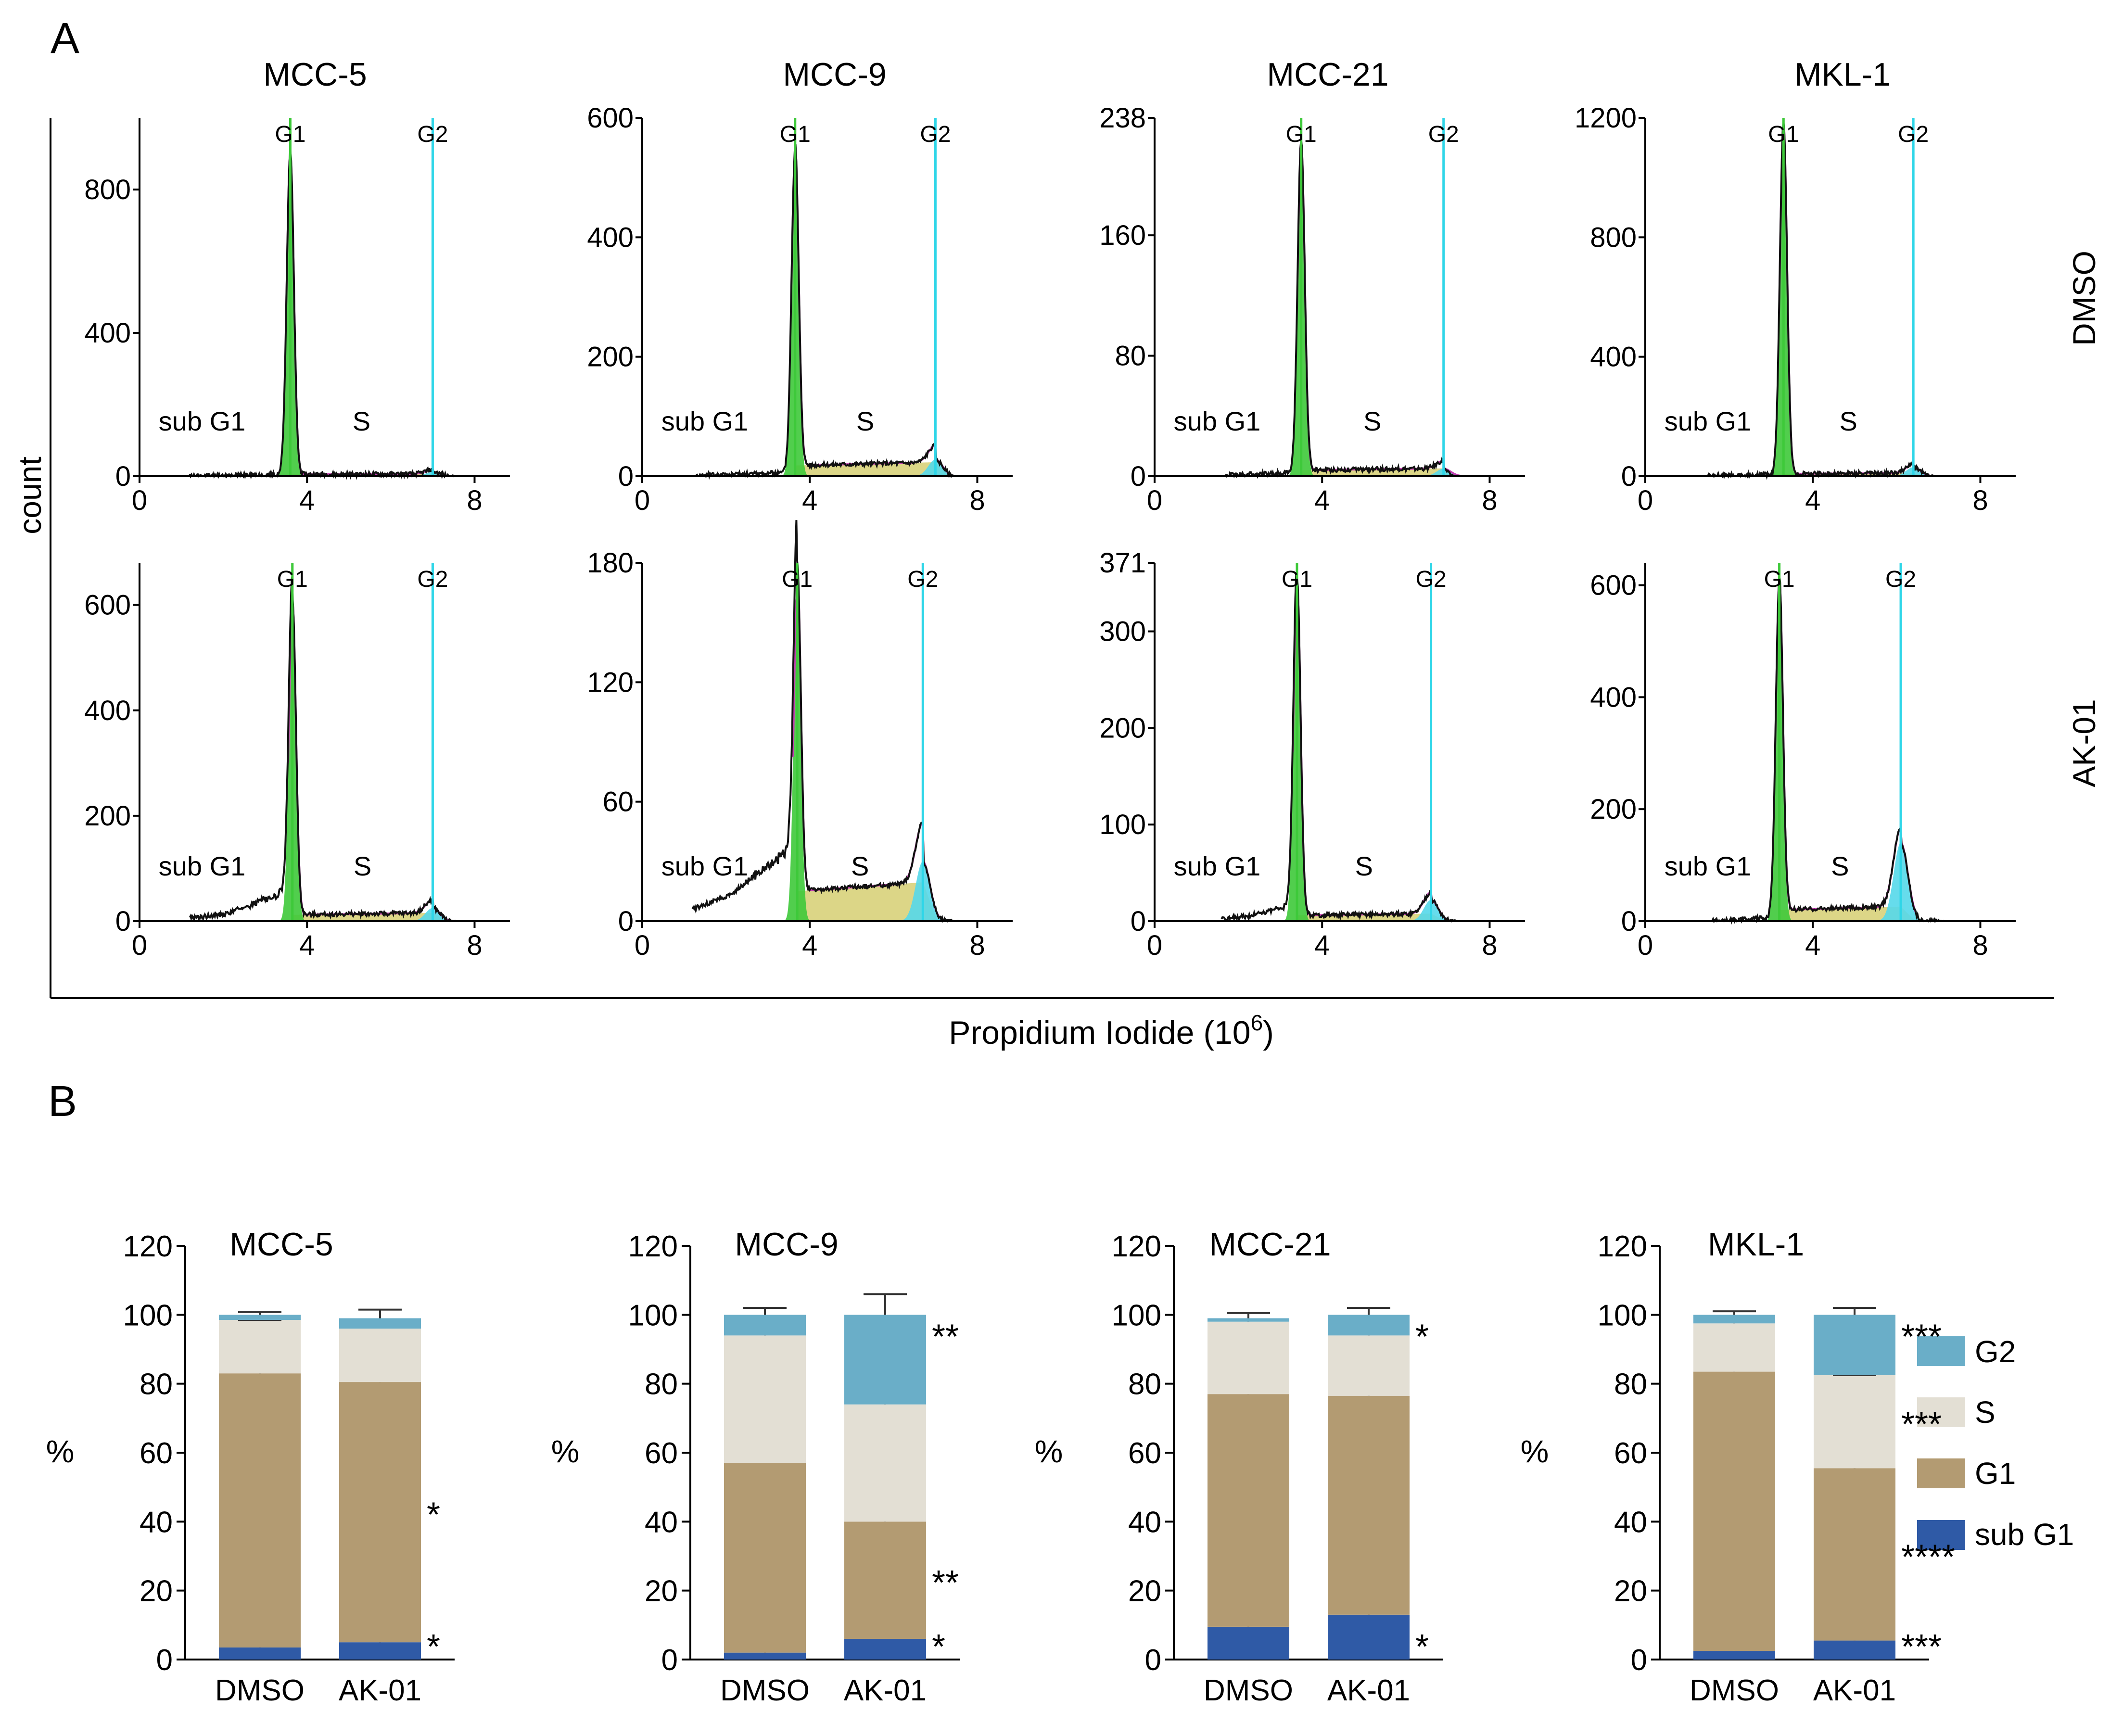  I want to click on category-label-mcc-5-dmso: DMSO, so click(260, 1690).